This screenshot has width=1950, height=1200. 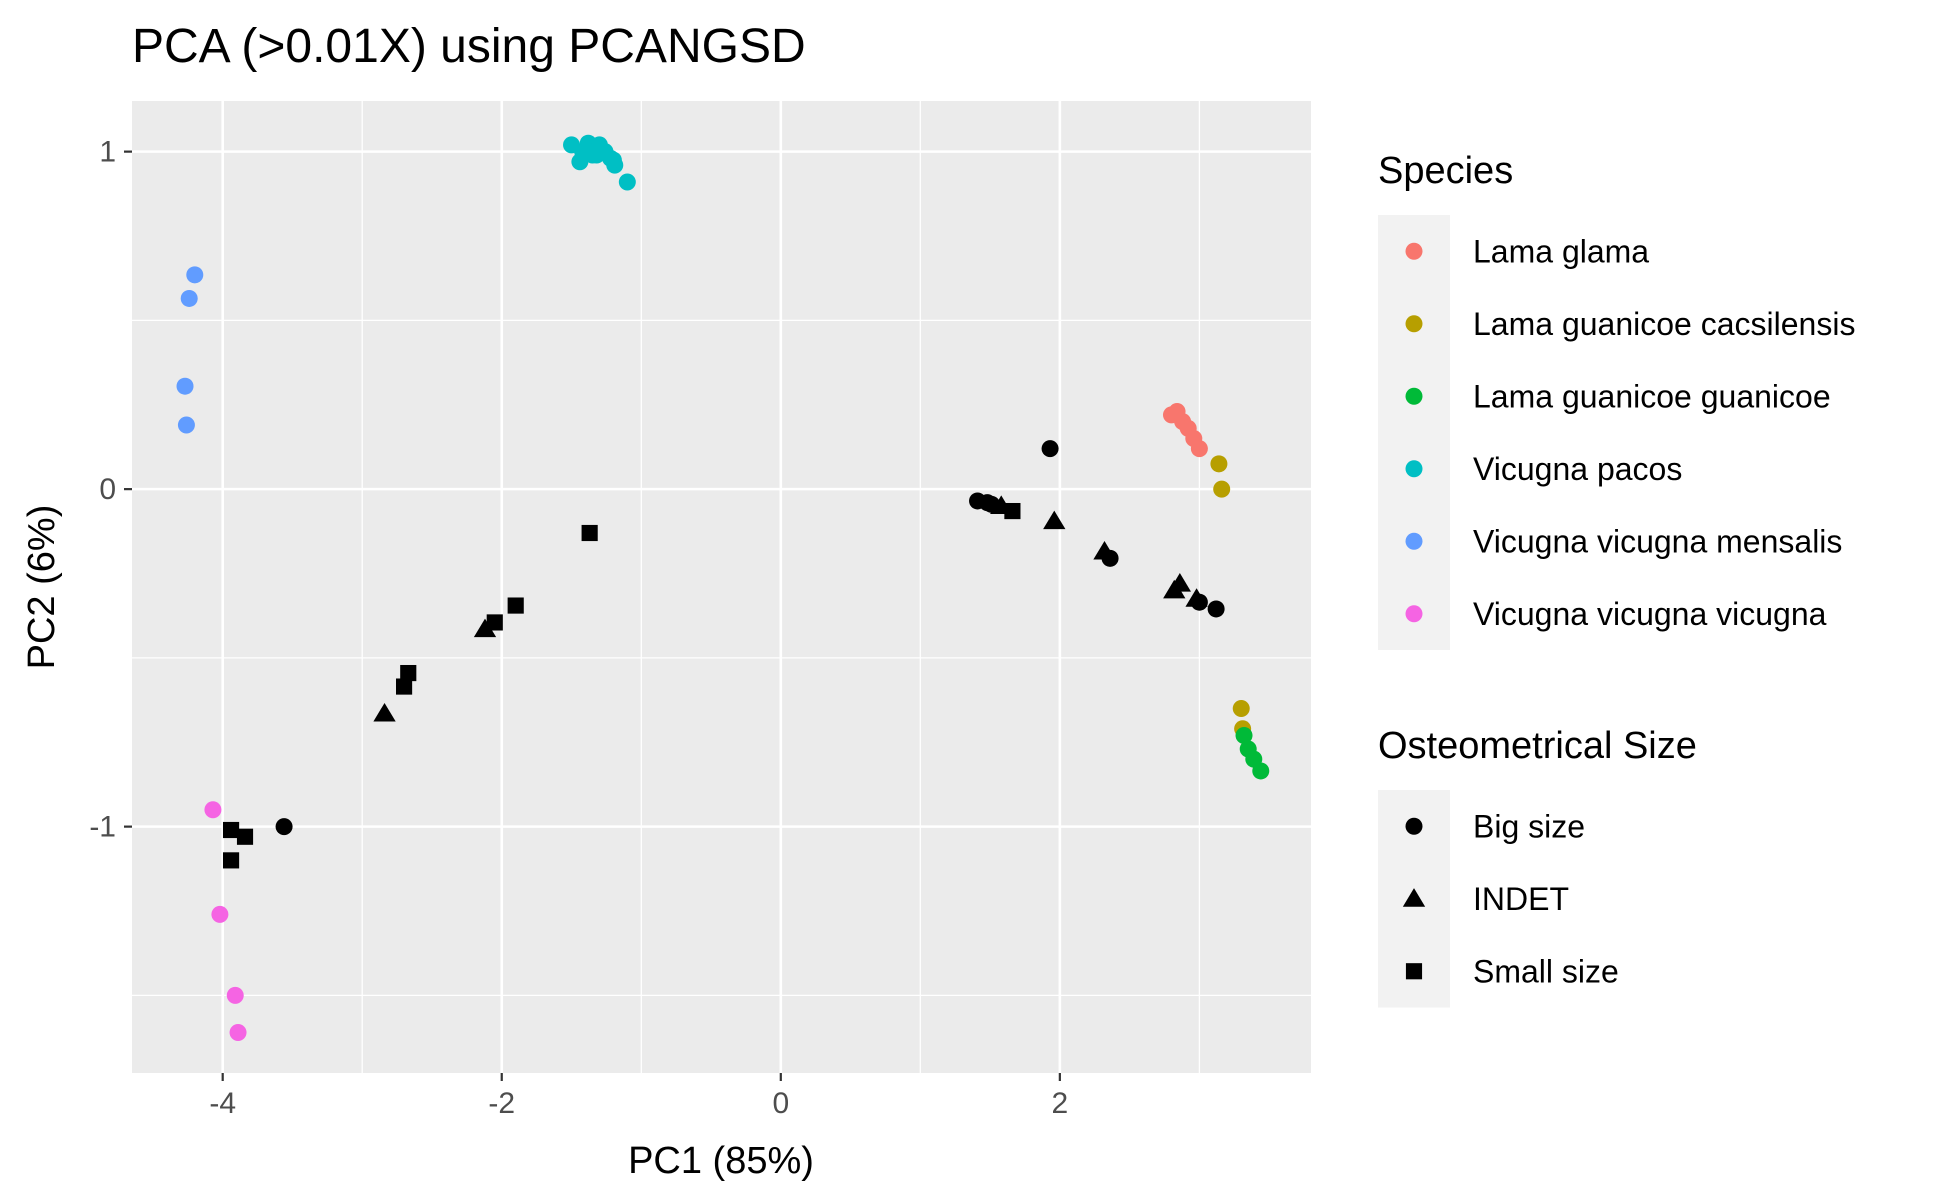 I want to click on legend-label: Vicugna vicugna mensalis, so click(x=1657, y=541).